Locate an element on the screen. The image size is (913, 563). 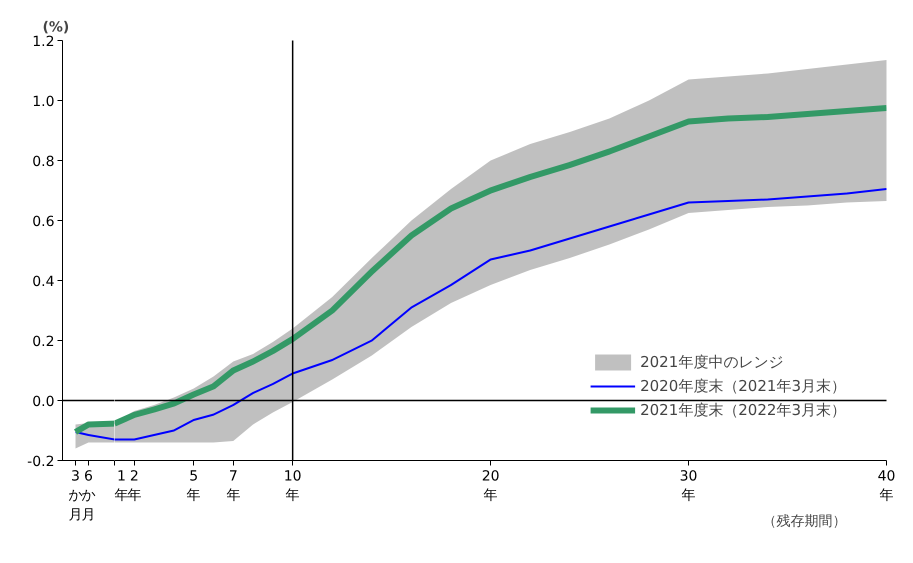
y-tick-label: 0.0 is located at coordinates (43, 402).